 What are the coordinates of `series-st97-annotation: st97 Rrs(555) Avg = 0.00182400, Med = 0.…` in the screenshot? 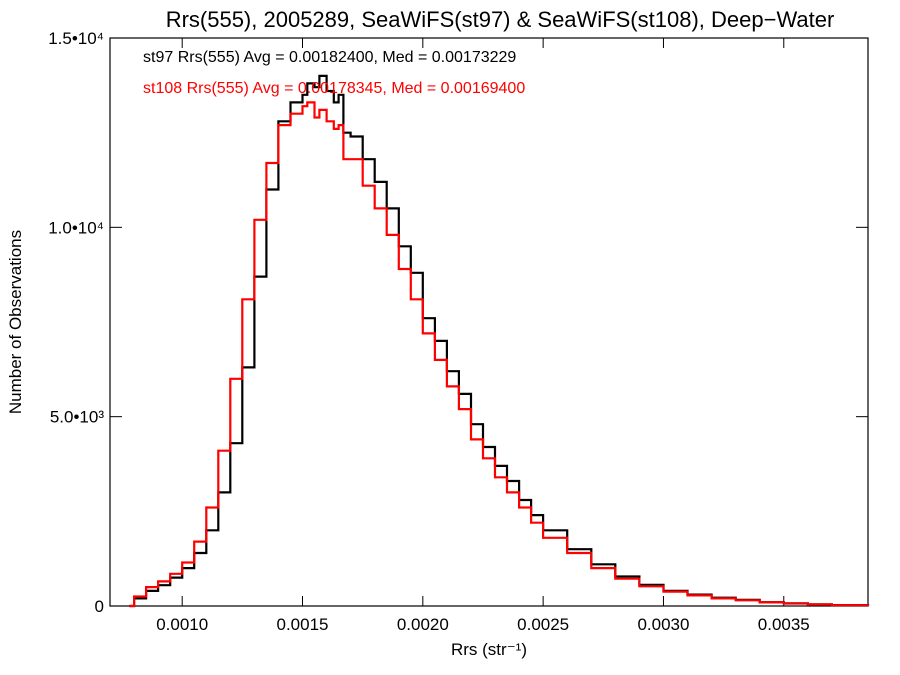 It's located at (329, 57).